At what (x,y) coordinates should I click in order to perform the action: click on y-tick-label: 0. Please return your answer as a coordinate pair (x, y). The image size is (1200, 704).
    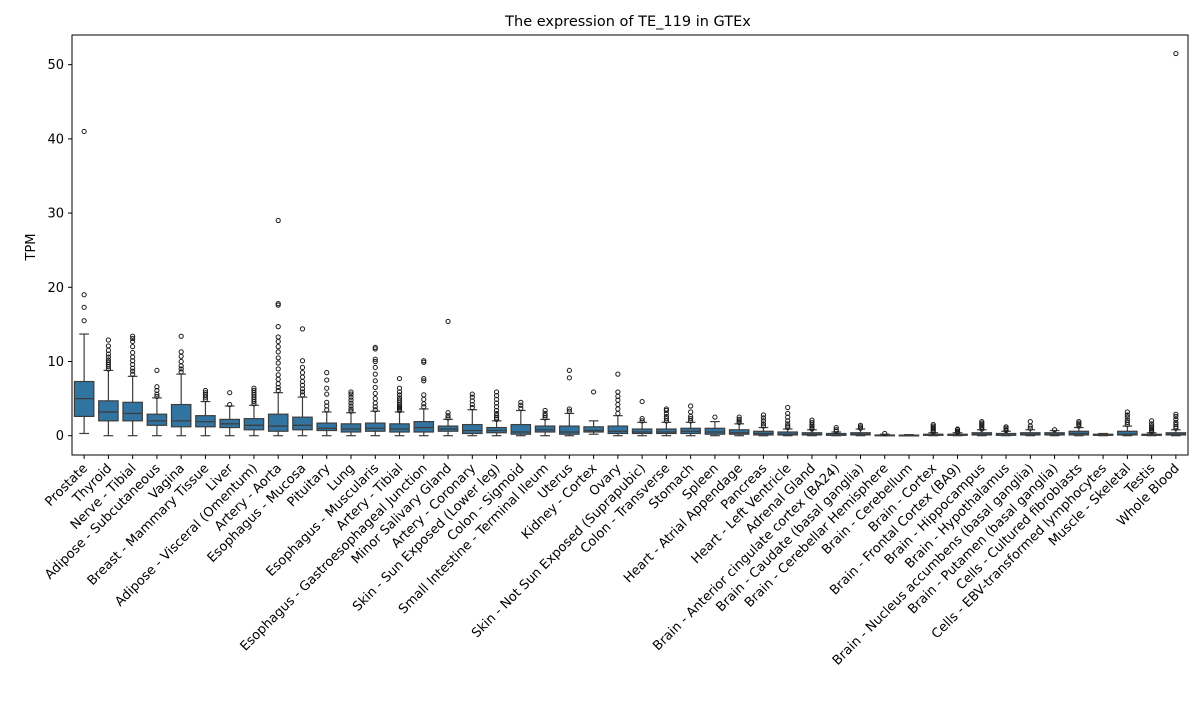
    Looking at the image, I should click on (60, 436).